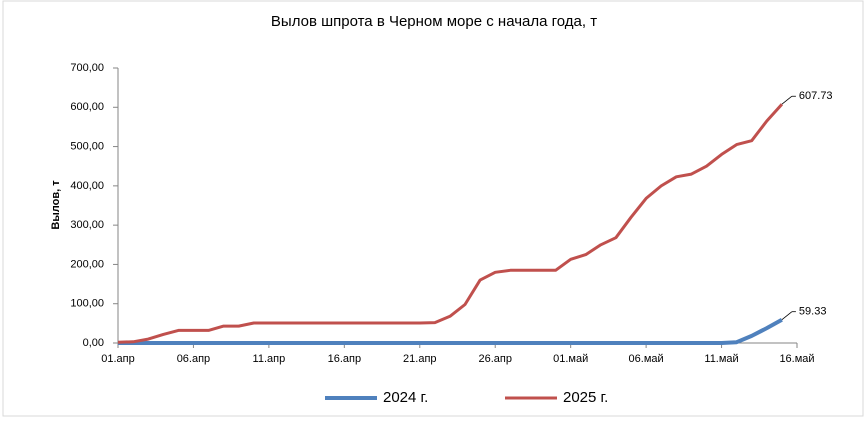 This screenshot has width=867, height=423. I want to click on x-tick-label: 21.апр, so click(419, 359).